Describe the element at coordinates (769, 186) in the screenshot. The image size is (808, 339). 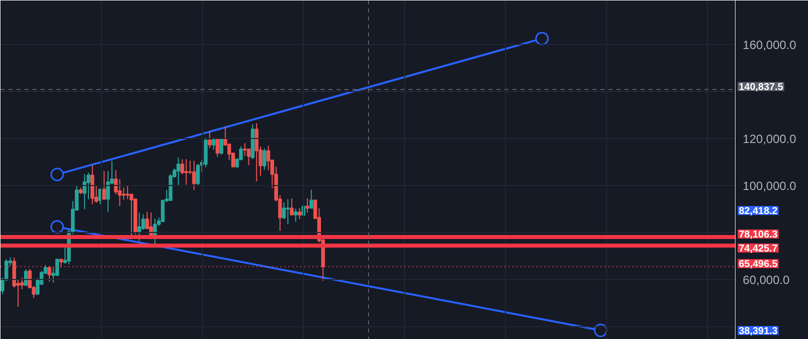
I see `y-tick-label: 100,000.0` at that location.